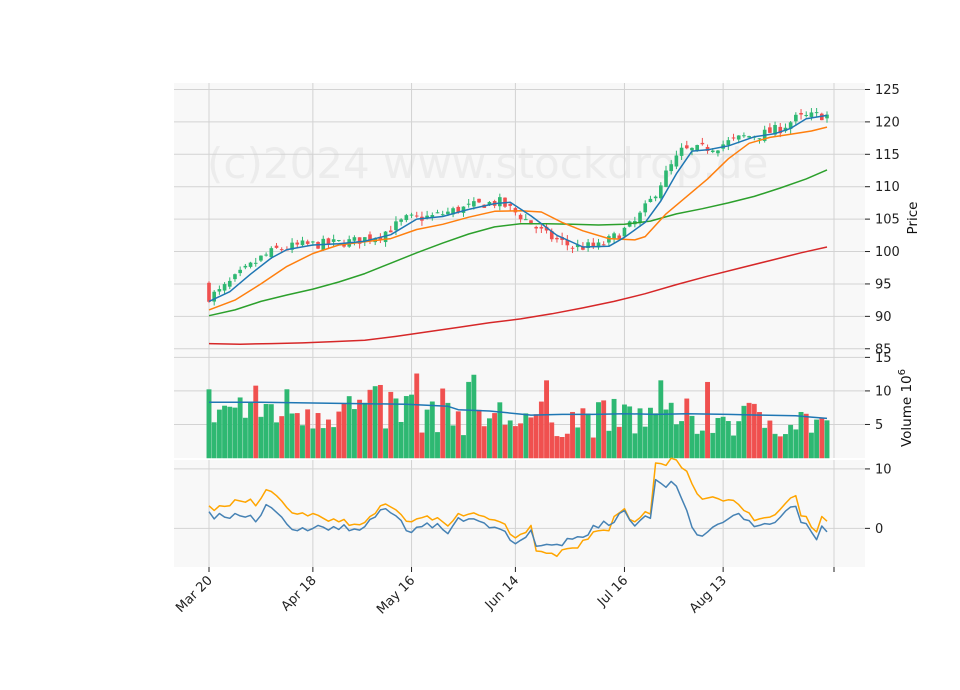  What do you see at coordinates (907, 420) in the screenshot?
I see `volume-label-text: Volume` at bounding box center [907, 420].